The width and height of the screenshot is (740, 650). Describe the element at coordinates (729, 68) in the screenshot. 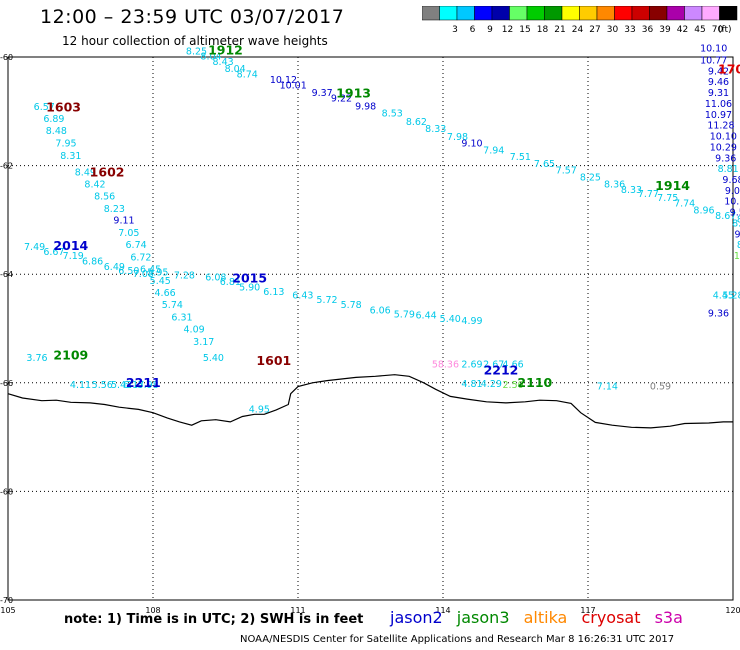

I see `pass-time-label: 1709` at that location.